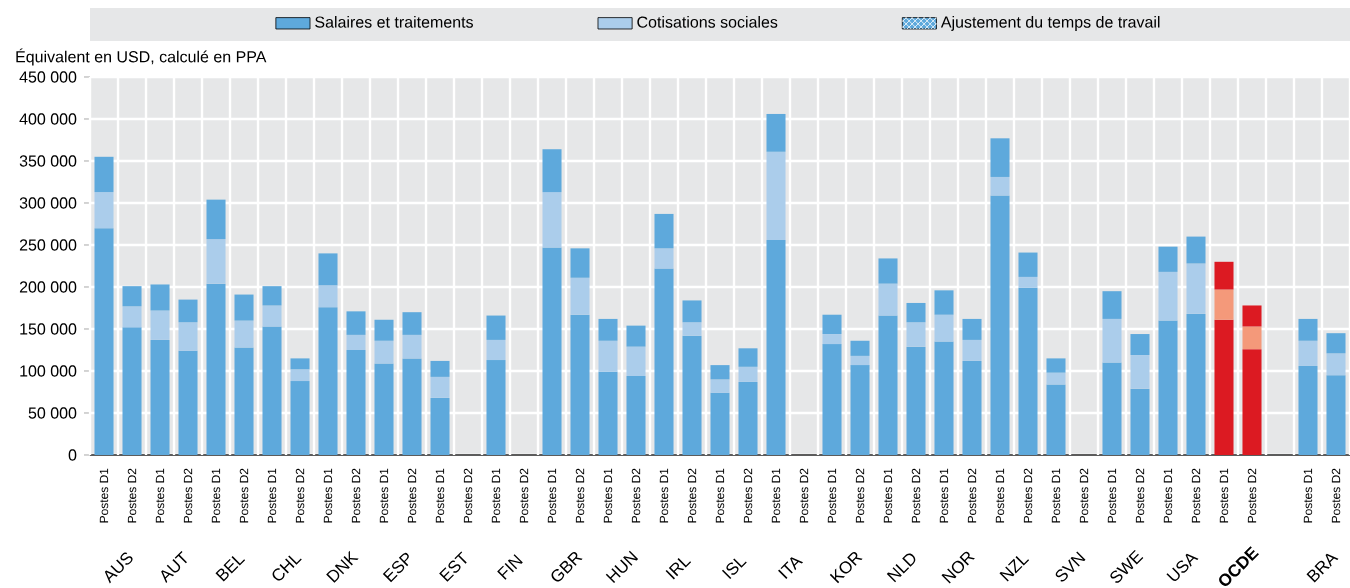 The height and width of the screenshot is (588, 1350). What do you see at coordinates (230, 569) in the screenshot?
I see `text: BEL` at bounding box center [230, 569].